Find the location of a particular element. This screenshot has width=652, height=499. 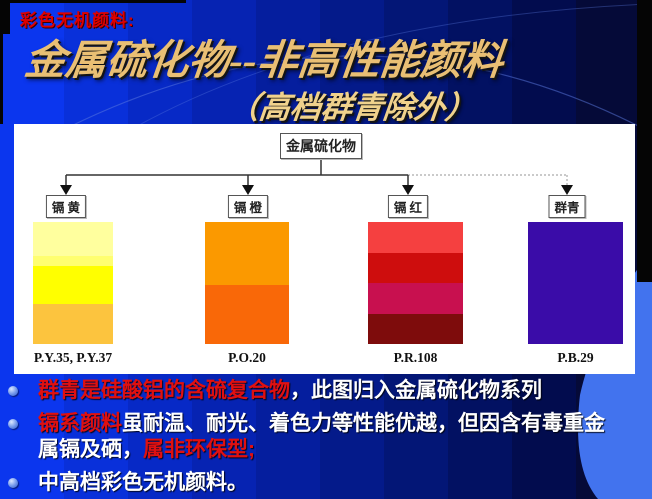

bullet-item: 群青是硅酸铝的含硫复合物，此图归入金属硫化物系列 is located at coordinates (309, 391).